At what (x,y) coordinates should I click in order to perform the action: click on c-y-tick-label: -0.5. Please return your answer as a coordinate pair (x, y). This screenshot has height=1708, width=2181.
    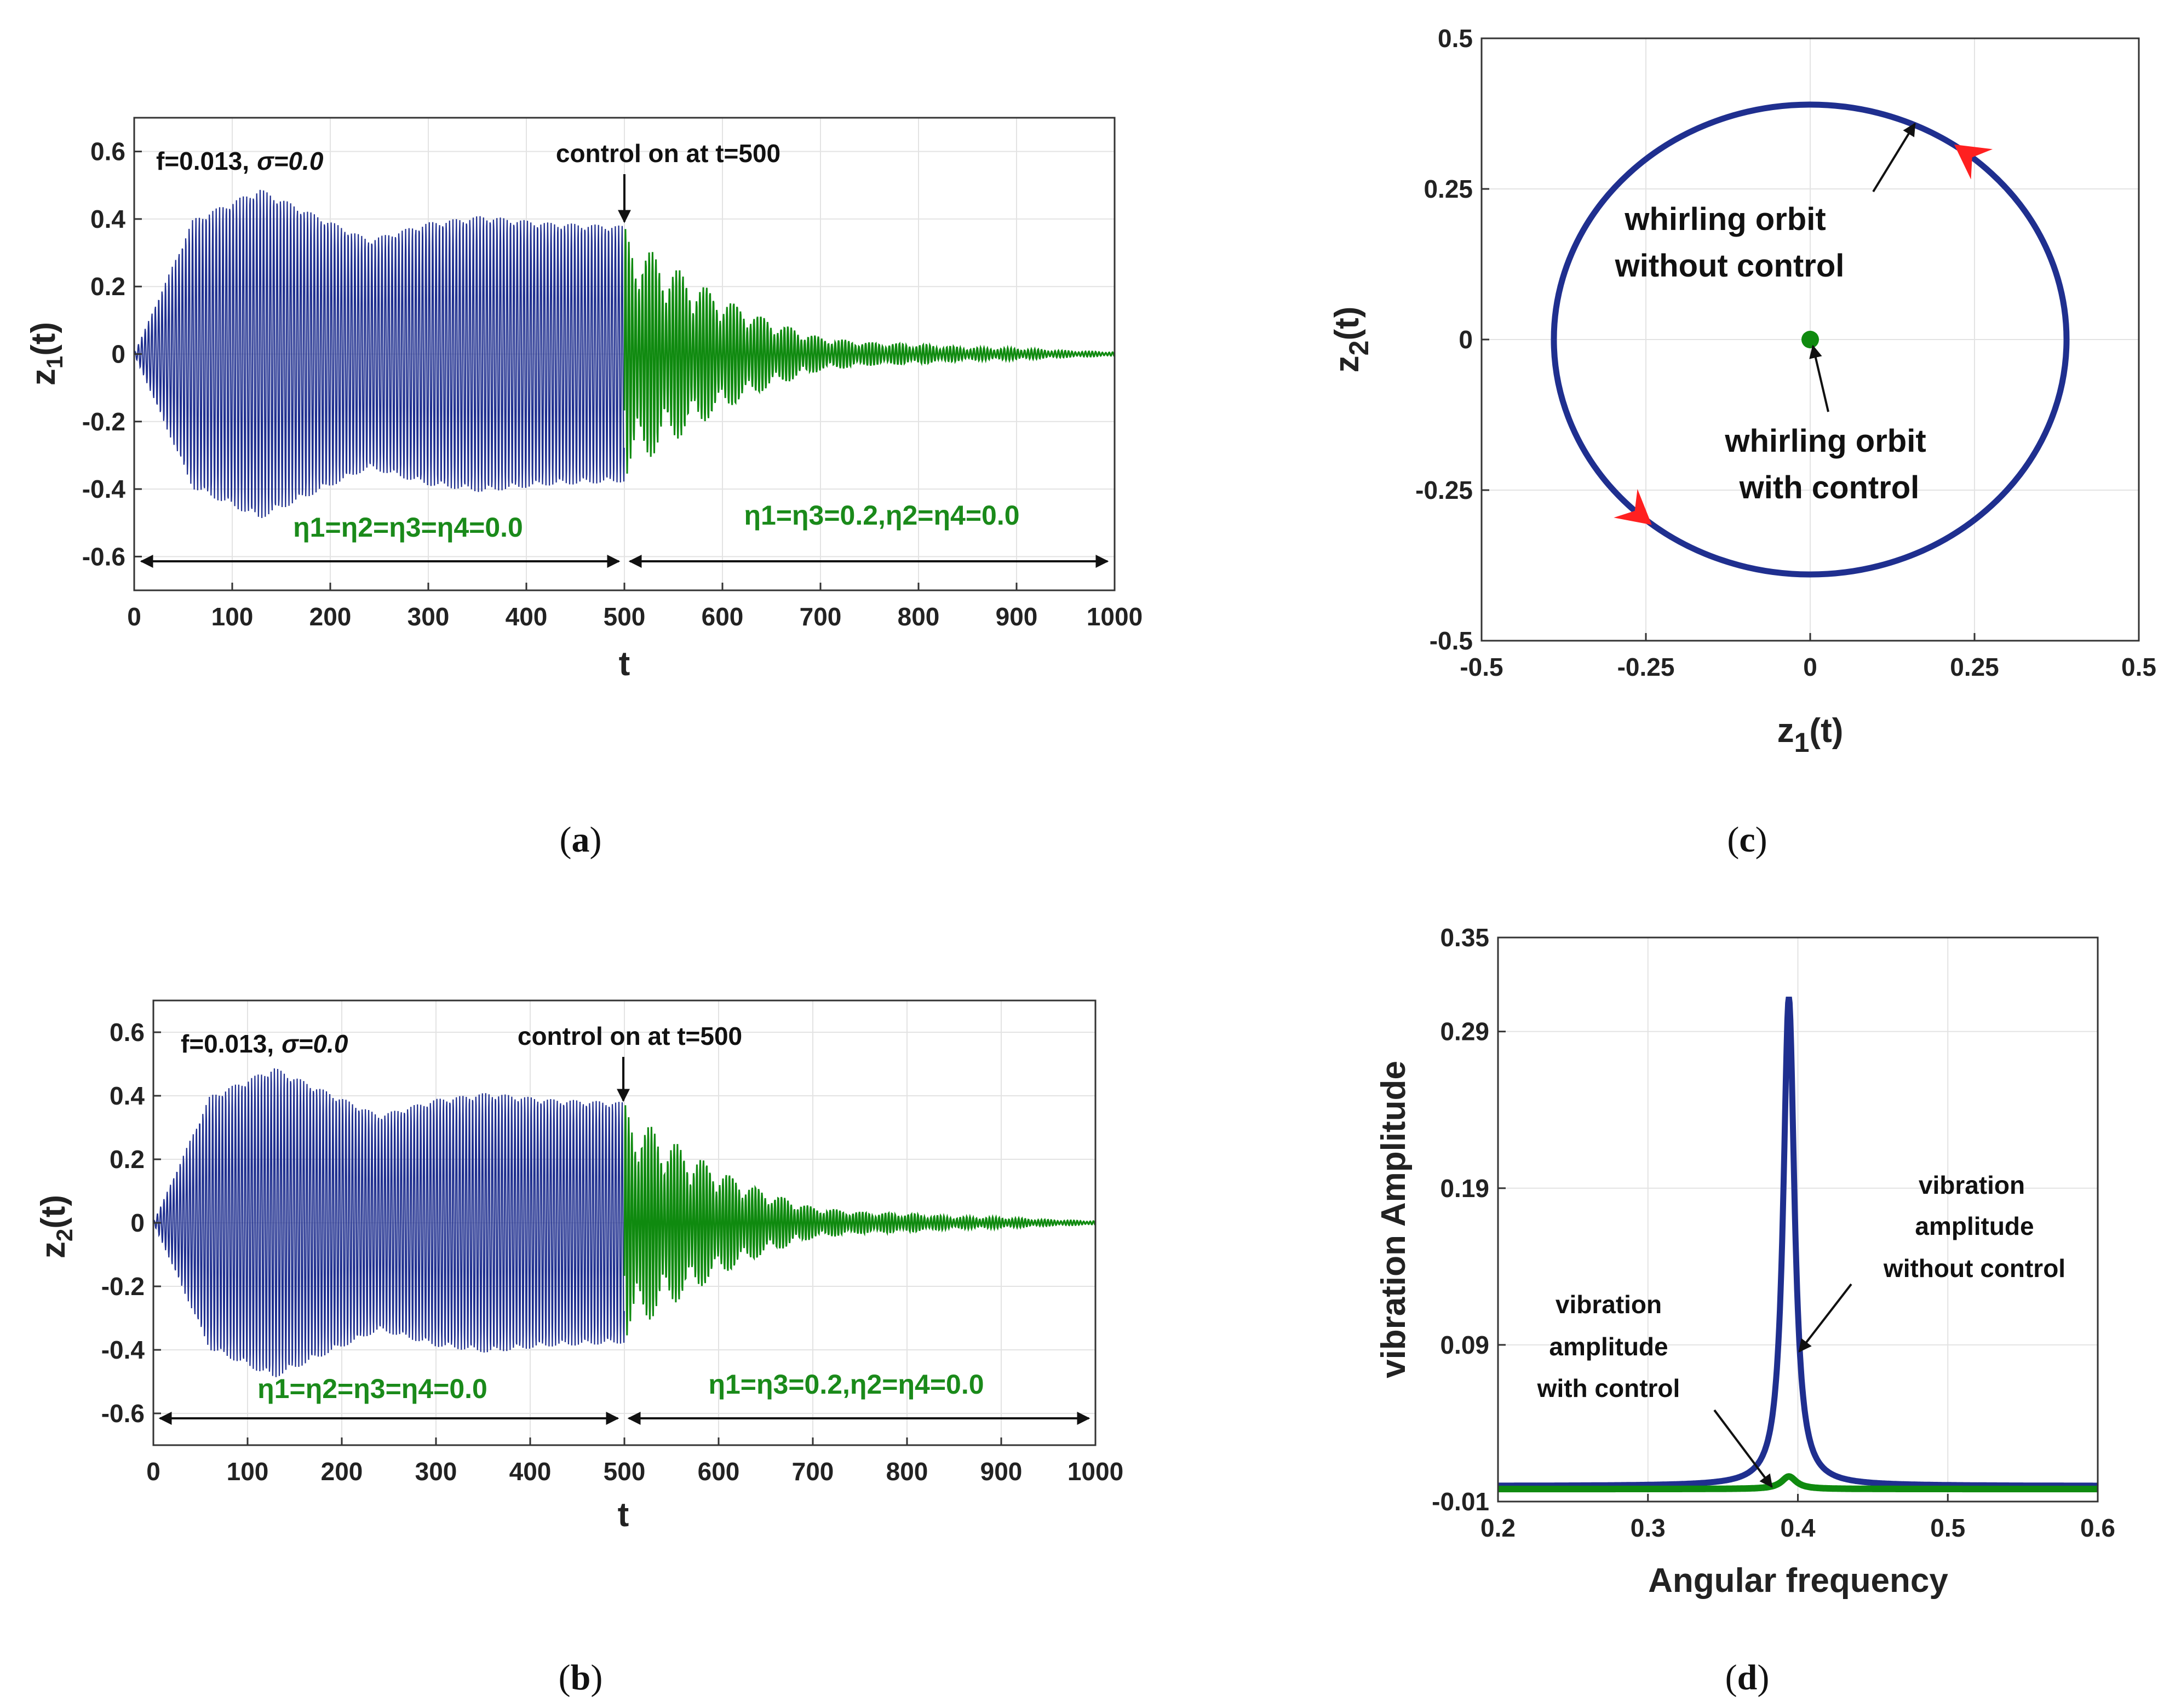
    Looking at the image, I should click on (1451, 640).